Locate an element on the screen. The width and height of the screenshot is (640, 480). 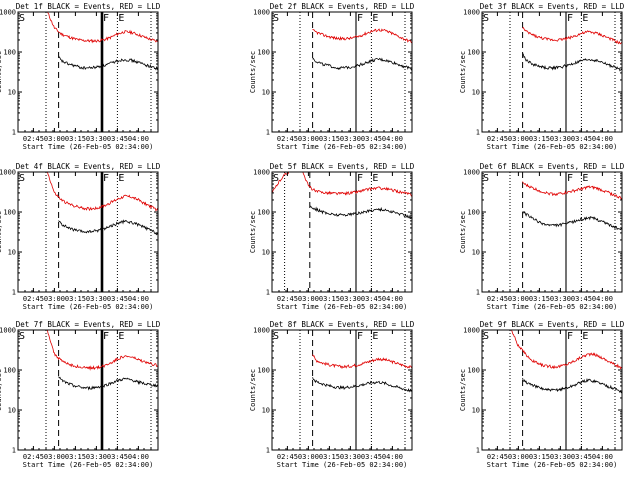
panel-title: Det 7f BLACK = Events, RED = LLD is located at coordinates (88, 324).